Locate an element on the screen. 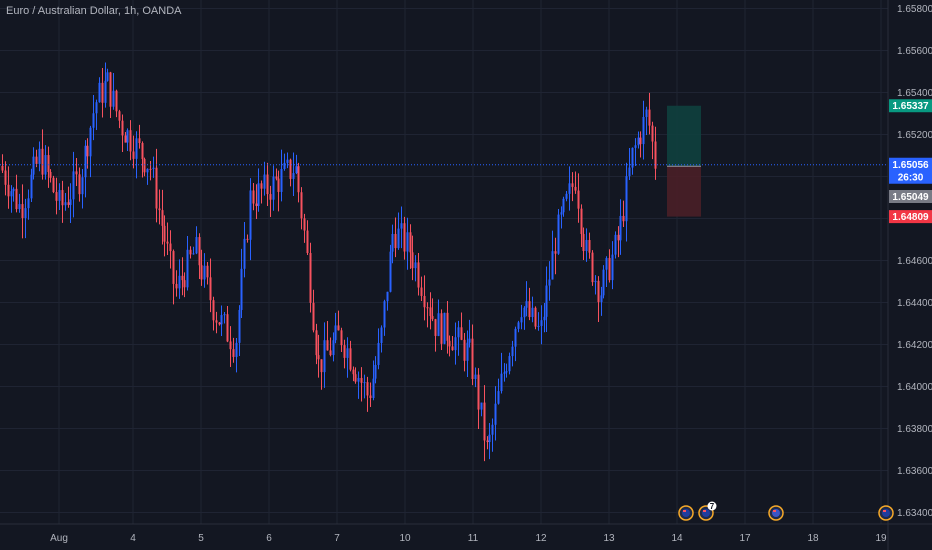 The image size is (932, 550). price-axis-label: 1.63400 is located at coordinates (914, 513).